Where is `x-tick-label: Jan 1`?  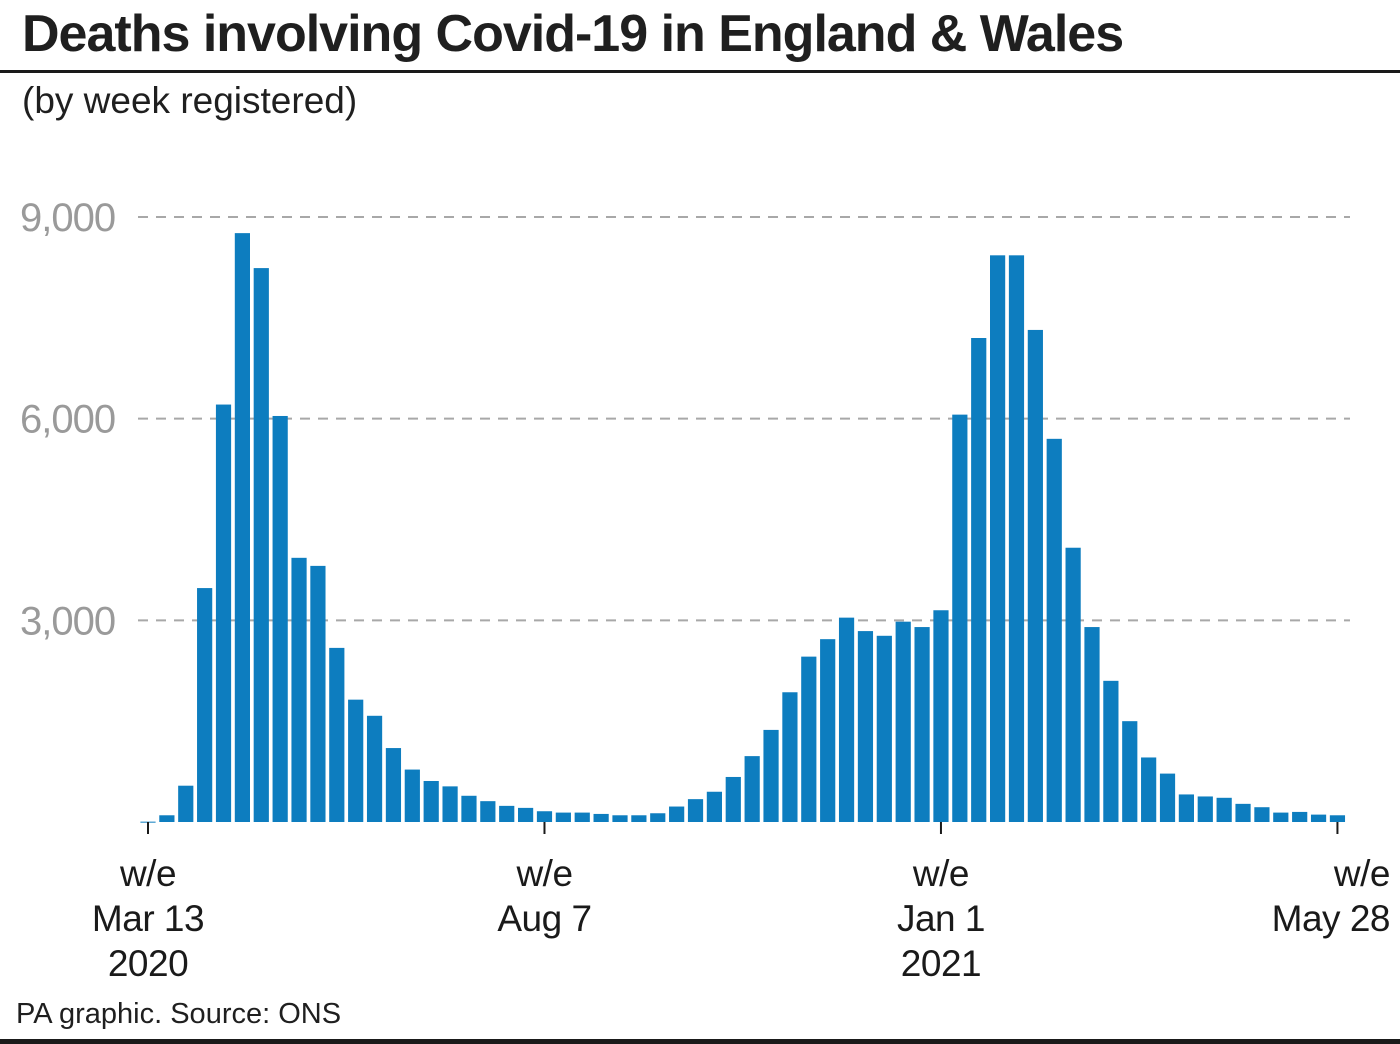 x-tick-label: Jan 1 is located at coordinates (941, 918).